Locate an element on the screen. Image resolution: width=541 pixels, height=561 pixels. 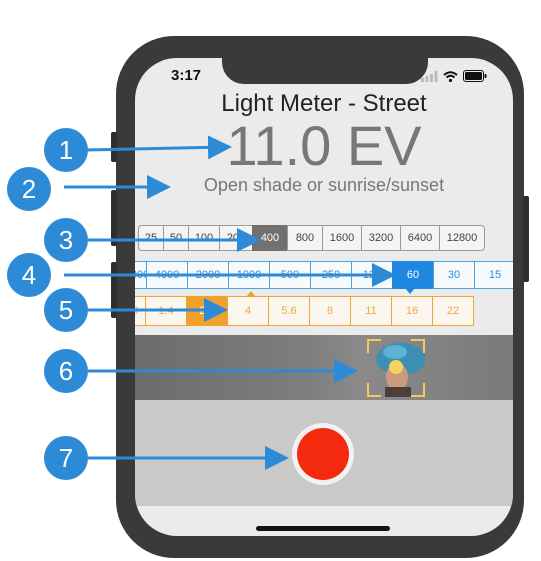
shutter-option: 15 is located at coordinates (493, 275).